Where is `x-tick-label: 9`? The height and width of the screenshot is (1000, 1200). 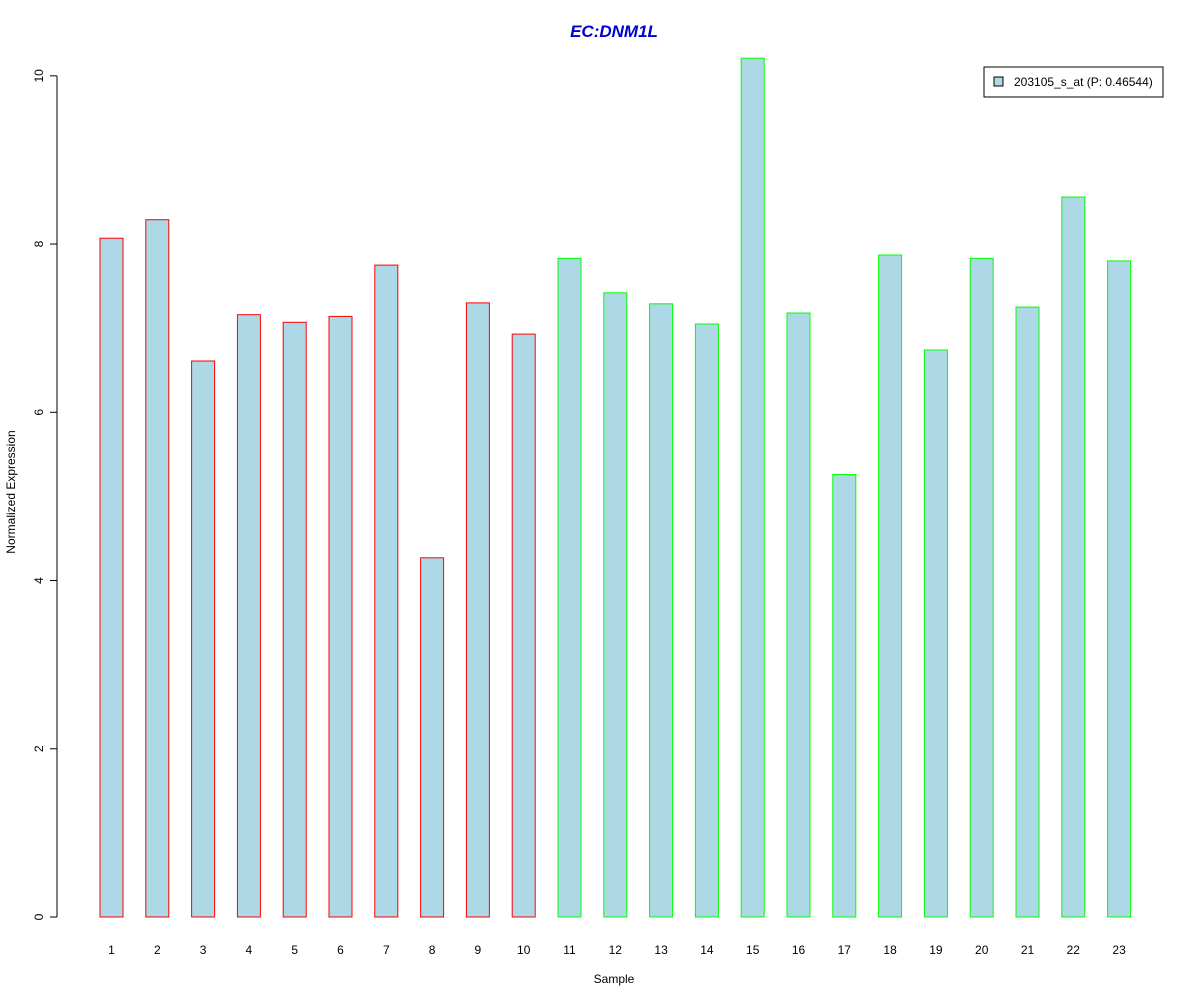
x-tick-label: 9 is located at coordinates (478, 950).